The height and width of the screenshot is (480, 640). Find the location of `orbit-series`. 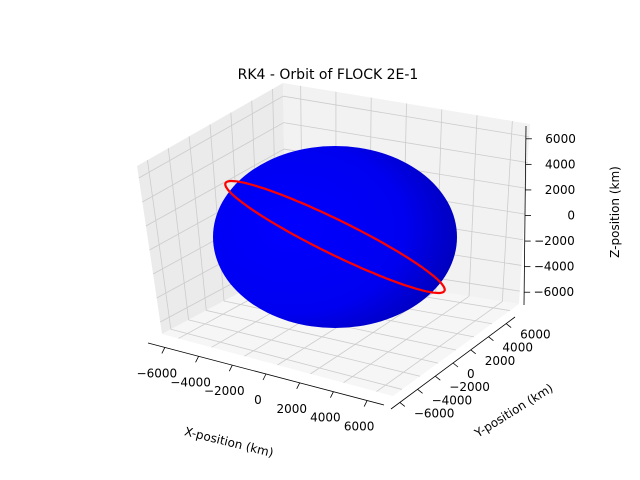

orbit-series is located at coordinates (335, 237).